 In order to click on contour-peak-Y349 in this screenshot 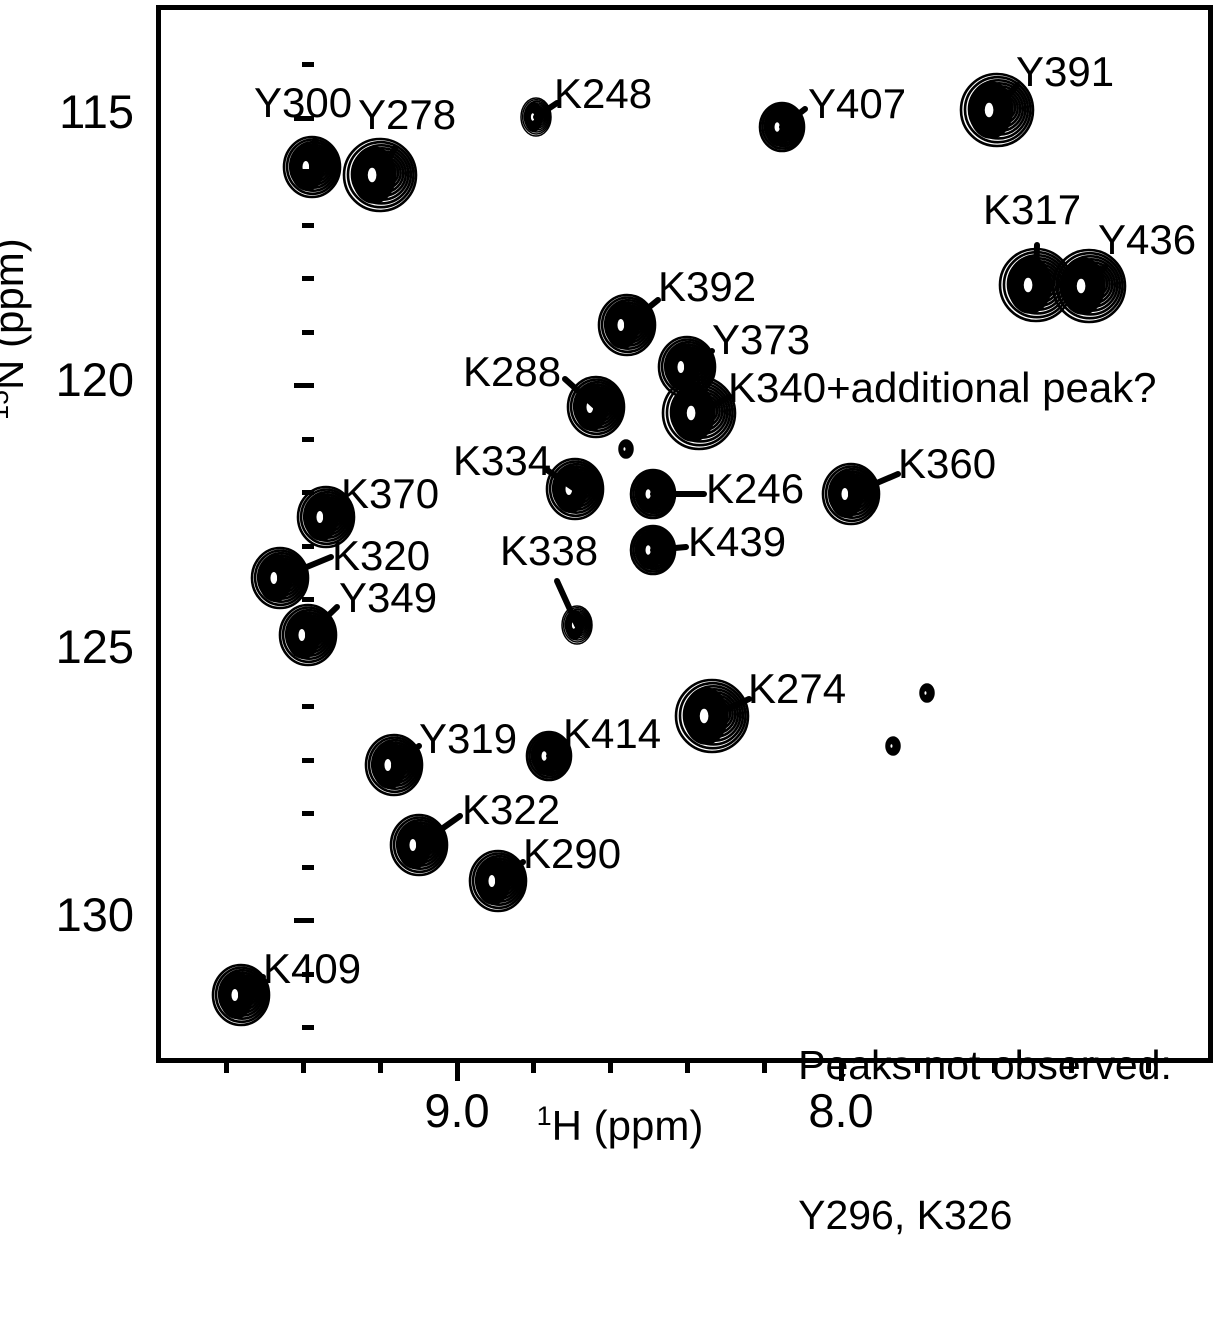, I will do `click(308, 635)`.